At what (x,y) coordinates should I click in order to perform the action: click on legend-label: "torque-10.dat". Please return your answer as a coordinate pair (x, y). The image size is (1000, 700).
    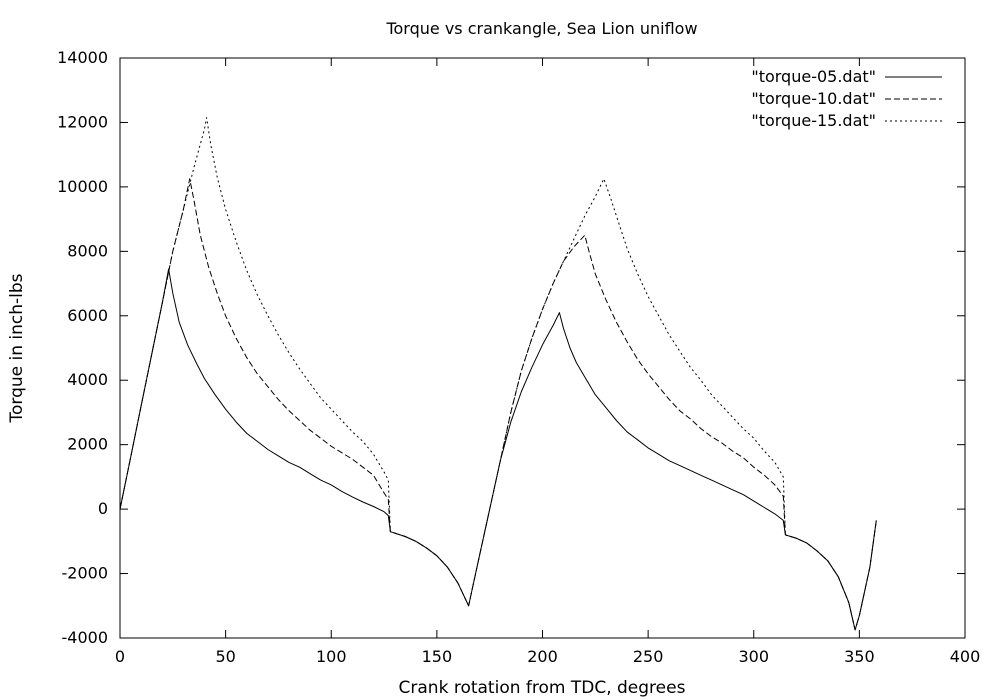
    Looking at the image, I should click on (813, 98).